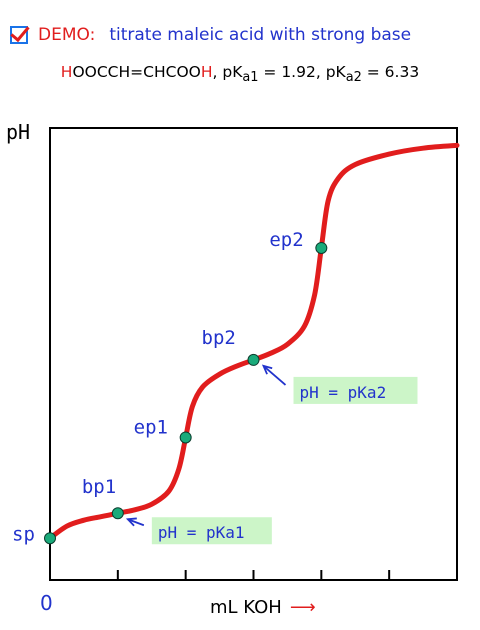 The width and height of the screenshot is (480, 630). What do you see at coordinates (136, 72) in the screenshot?
I see `formula-backbone: OOCCH=CHCOO` at bounding box center [136, 72].